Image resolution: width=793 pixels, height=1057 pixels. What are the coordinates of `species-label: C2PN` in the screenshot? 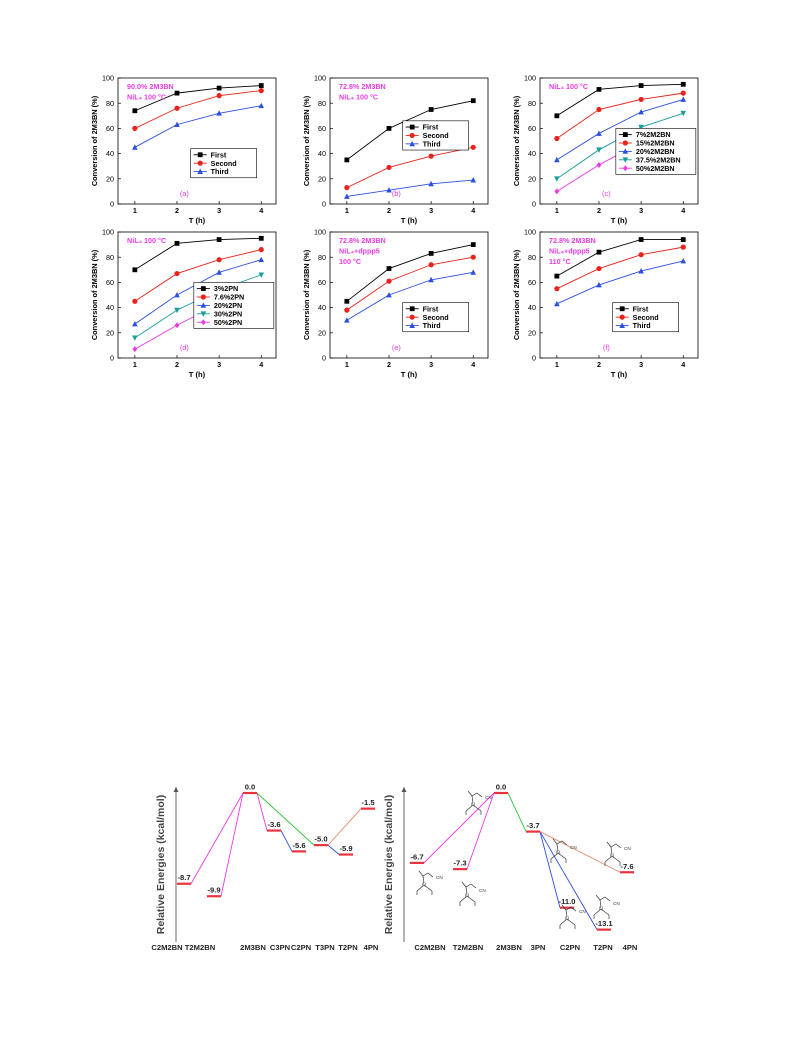 It's located at (570, 947).